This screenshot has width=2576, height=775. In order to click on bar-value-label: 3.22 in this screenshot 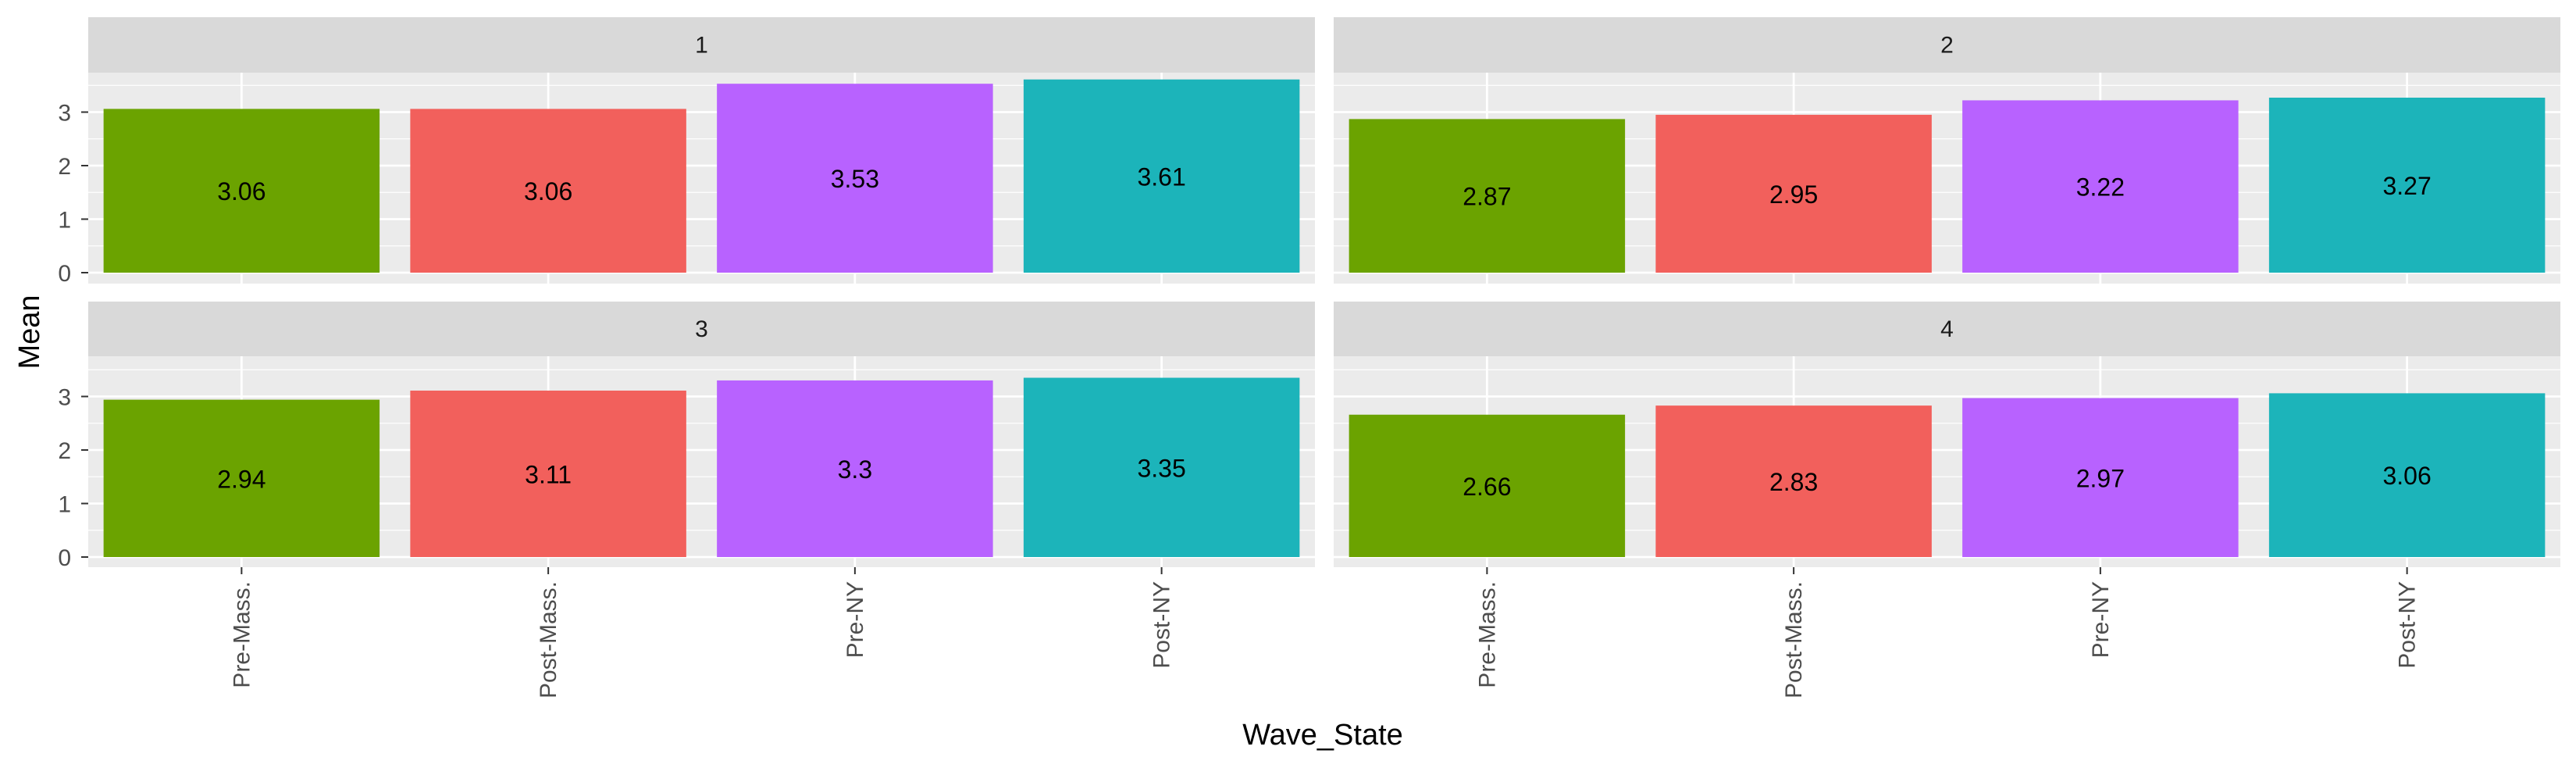, I will do `click(2100, 187)`.